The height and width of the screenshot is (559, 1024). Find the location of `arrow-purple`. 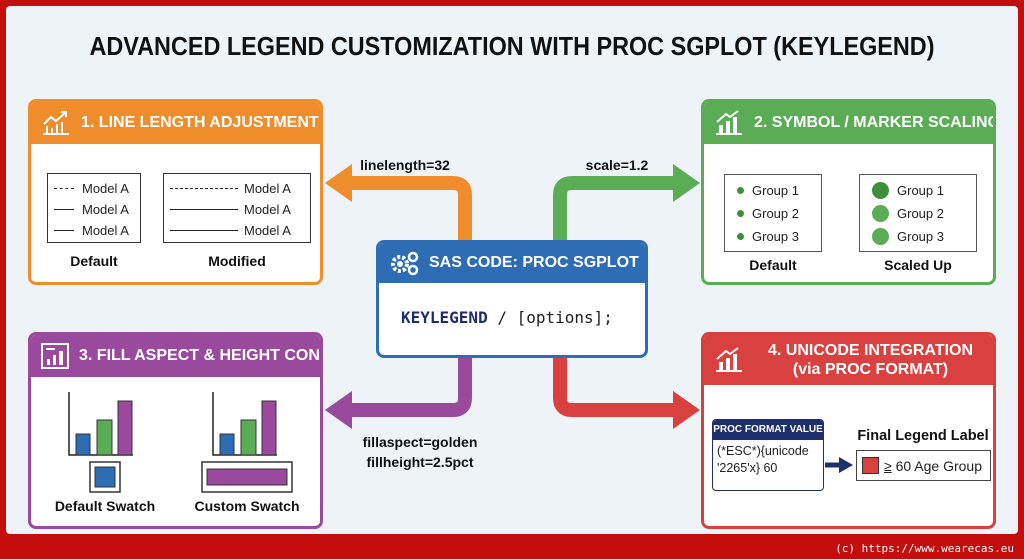

arrow-purple is located at coordinates (408, 386).